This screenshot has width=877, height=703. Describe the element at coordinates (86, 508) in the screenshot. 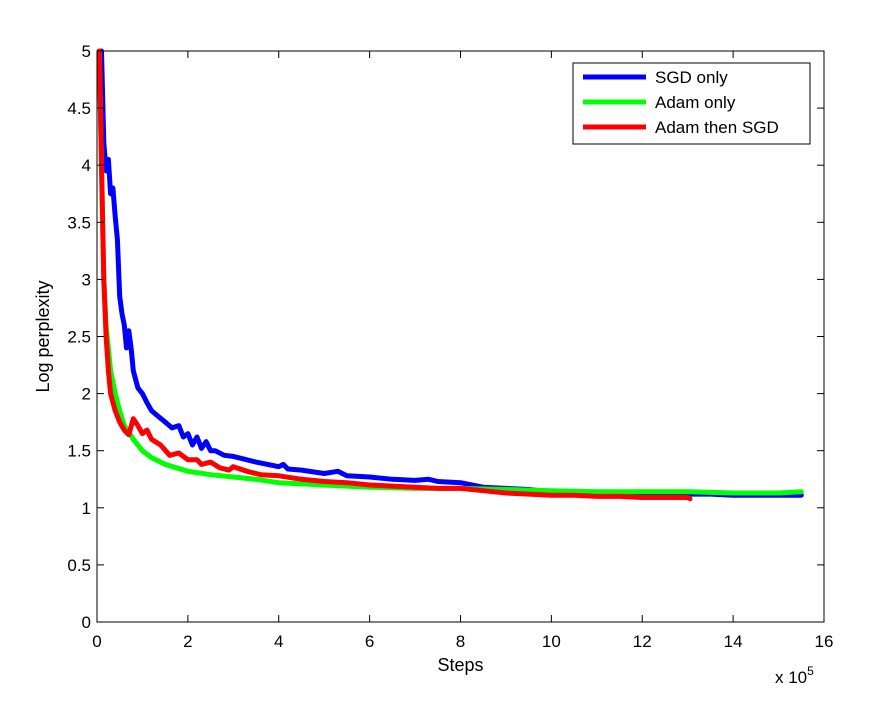

I see `y-tick-label: 1` at that location.